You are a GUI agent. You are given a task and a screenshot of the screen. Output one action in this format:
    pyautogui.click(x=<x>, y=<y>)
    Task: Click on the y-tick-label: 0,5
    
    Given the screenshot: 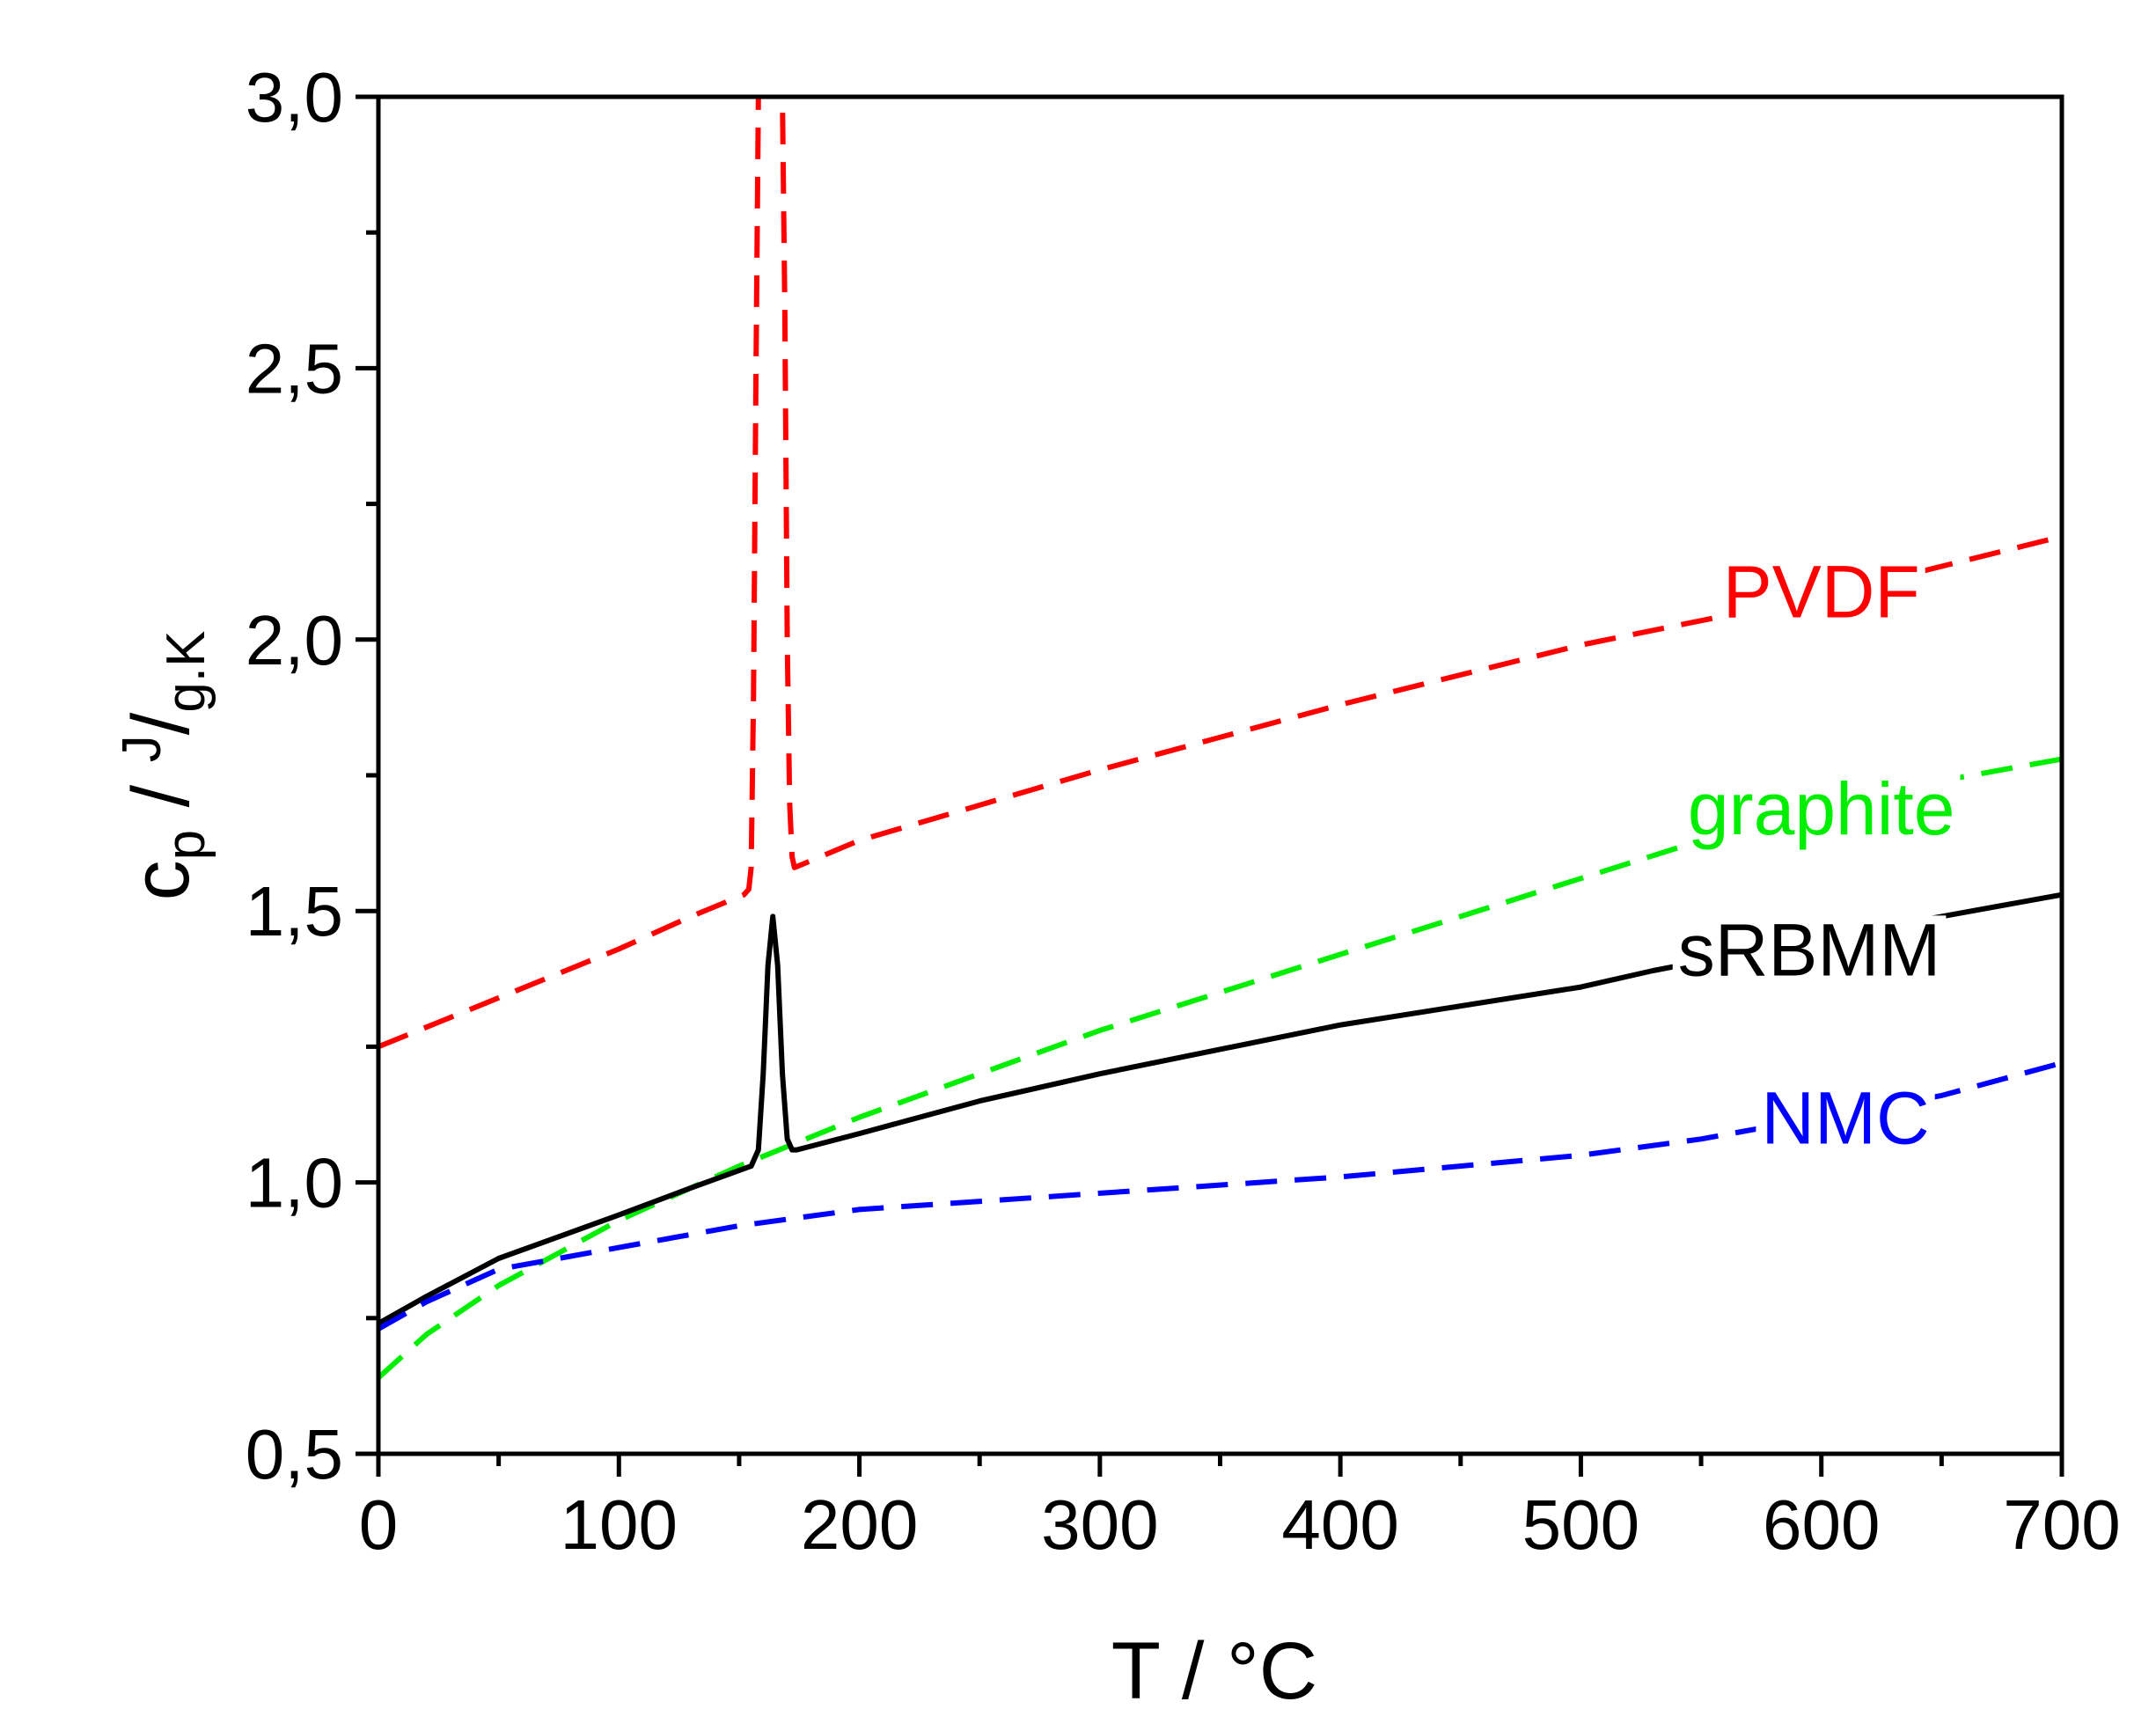 What is the action you would take?
    pyautogui.click(x=294, y=1454)
    